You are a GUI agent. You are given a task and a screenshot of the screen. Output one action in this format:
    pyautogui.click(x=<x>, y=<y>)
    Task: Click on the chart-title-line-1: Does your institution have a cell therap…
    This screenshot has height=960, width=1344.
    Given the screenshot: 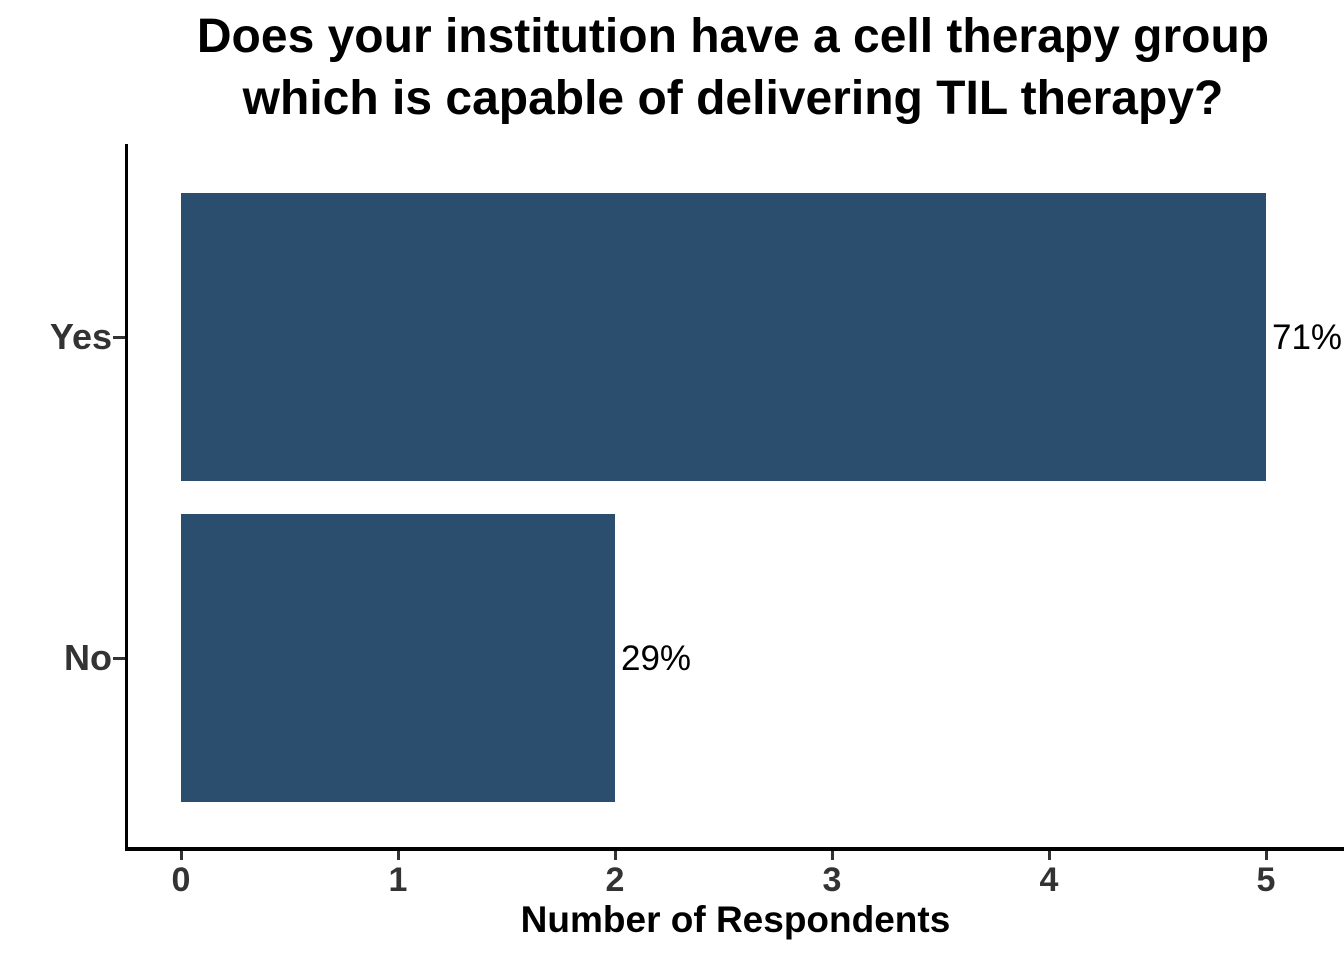 What is the action you would take?
    pyautogui.click(x=733, y=36)
    